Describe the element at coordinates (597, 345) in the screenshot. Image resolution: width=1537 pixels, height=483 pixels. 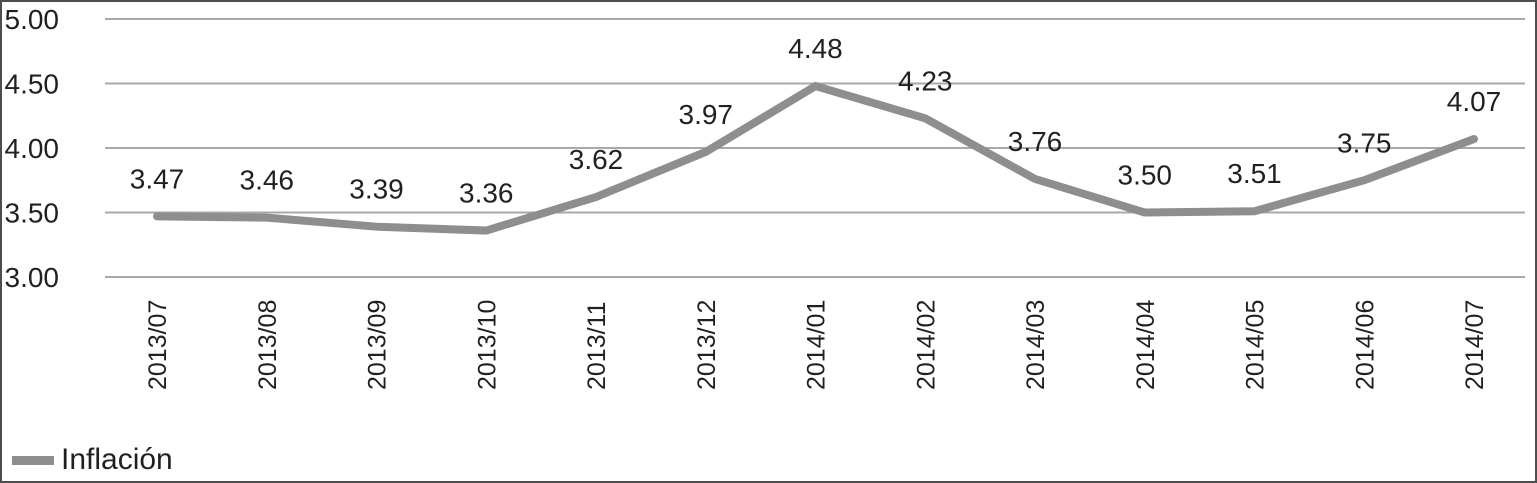
I see `x-tick-label: 2013/11` at that location.